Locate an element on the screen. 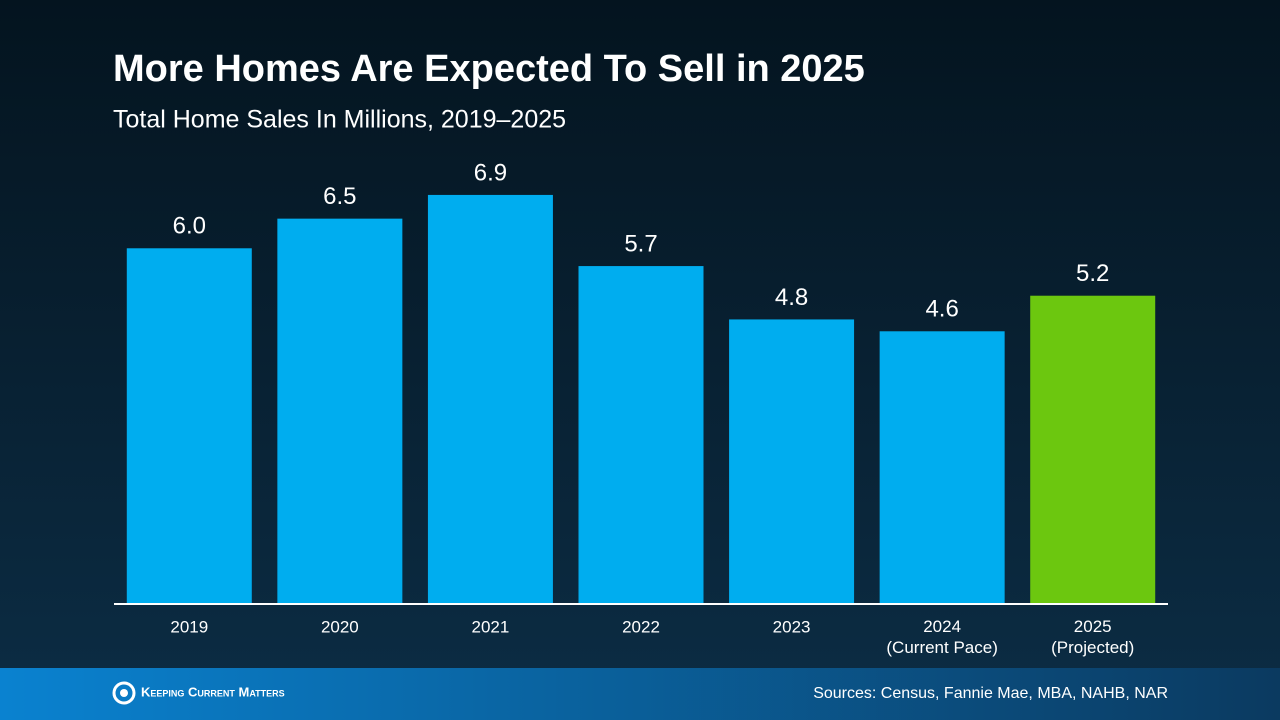 Image resolution: width=1280 pixels, height=720 pixels. x-tick-label: 2024 (Current Pace) is located at coordinates (941, 637).